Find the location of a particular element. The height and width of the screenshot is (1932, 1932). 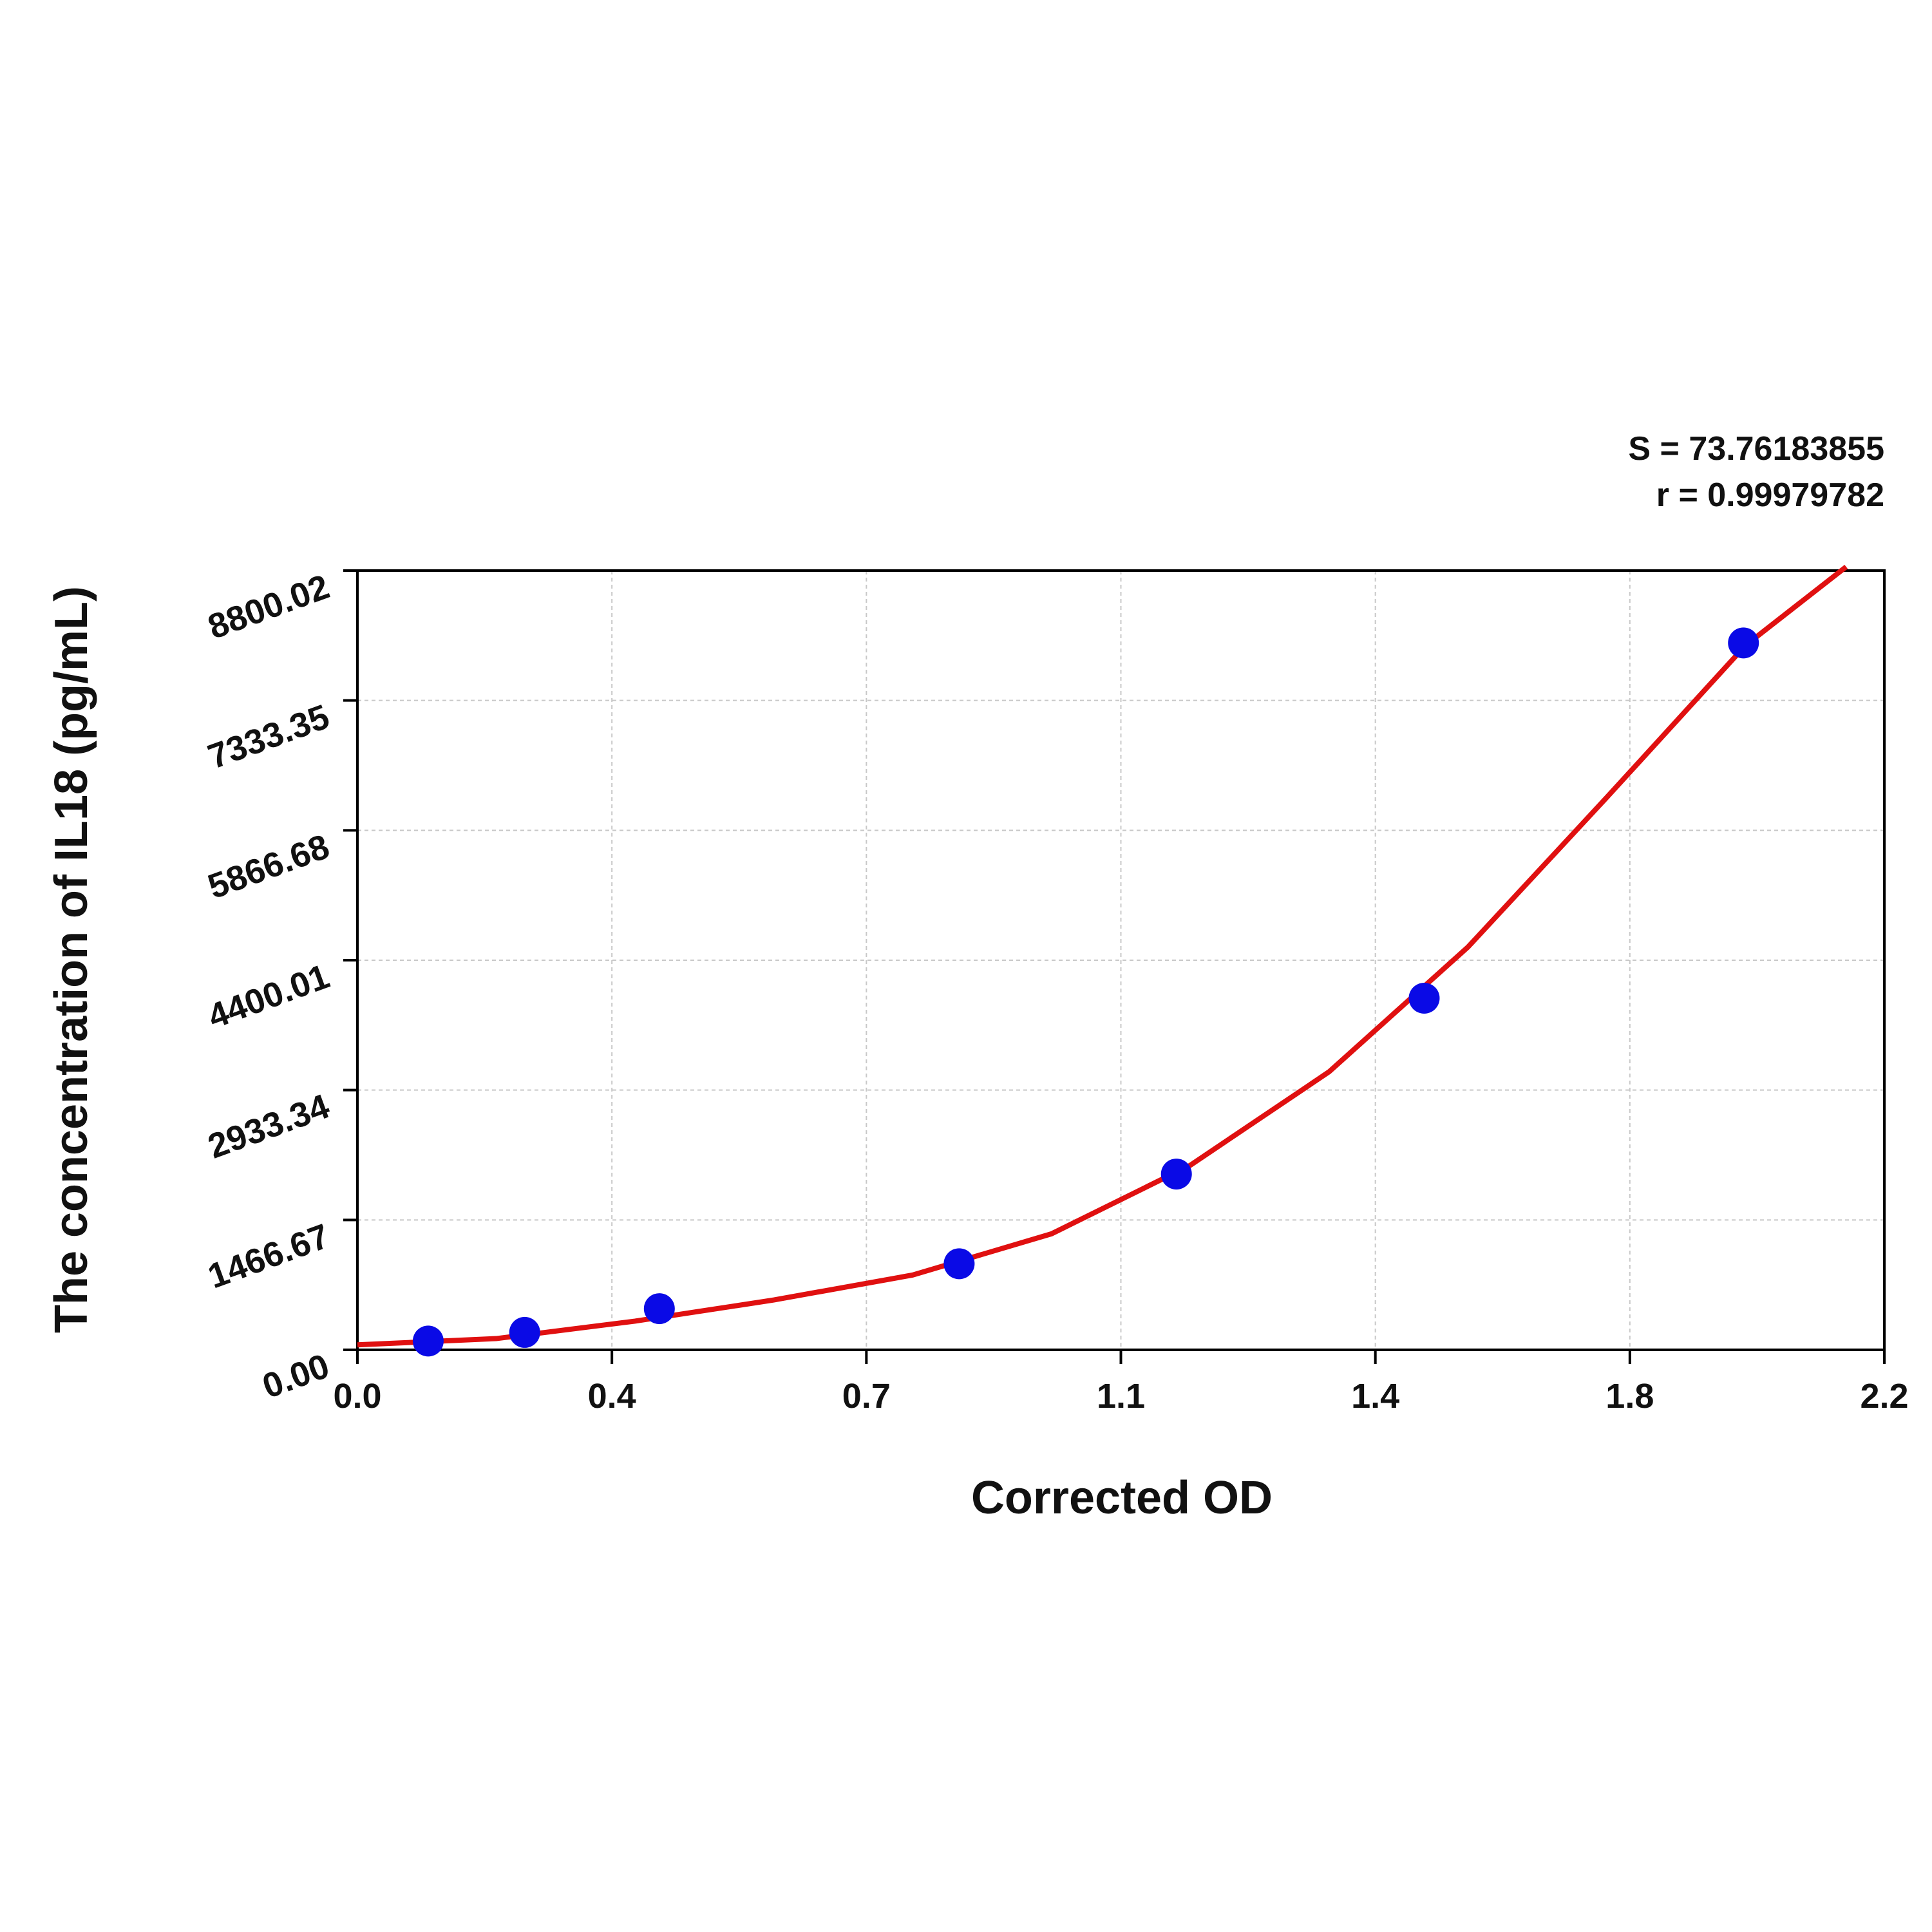

annotation: r = 0.99979782 is located at coordinates (1770, 496).